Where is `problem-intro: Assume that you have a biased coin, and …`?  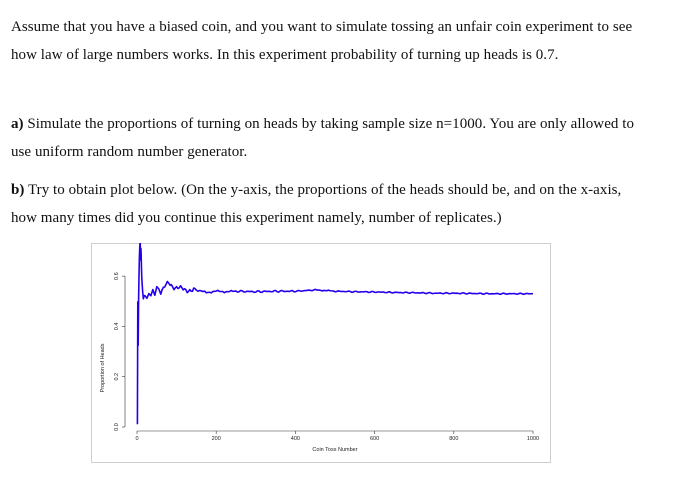
problem-intro: Assume that you have a biased coin, and … is located at coordinates (331, 41).